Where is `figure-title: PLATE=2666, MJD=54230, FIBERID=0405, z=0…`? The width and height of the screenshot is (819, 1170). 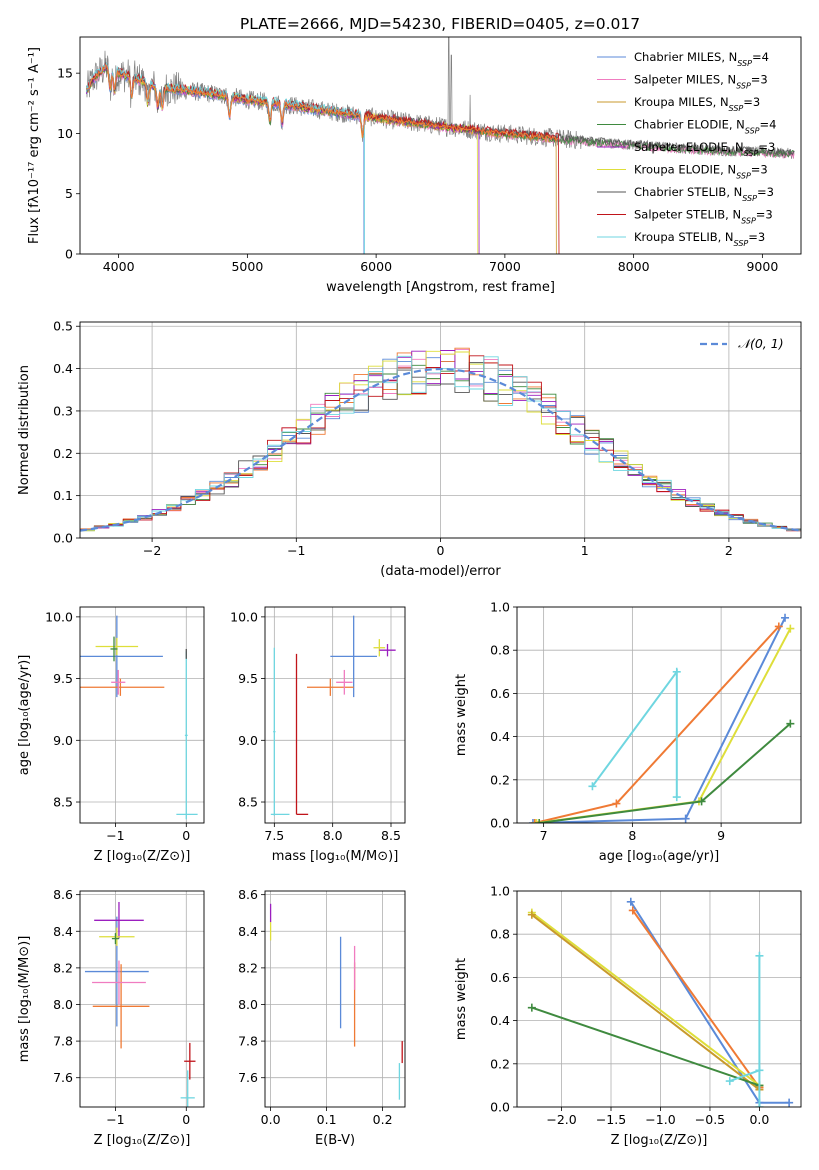 figure-title: PLATE=2666, MJD=54230, FIBERID=0405, z=0… is located at coordinates (440, 24).